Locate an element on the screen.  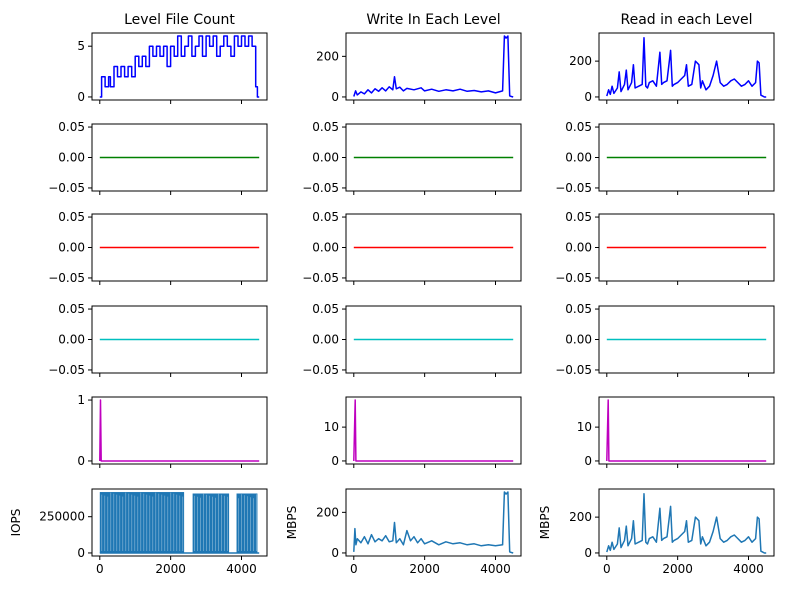
subplot-5-0: 0 250000 0 2000 4000 IOPS is located at coordinates (138, 532).